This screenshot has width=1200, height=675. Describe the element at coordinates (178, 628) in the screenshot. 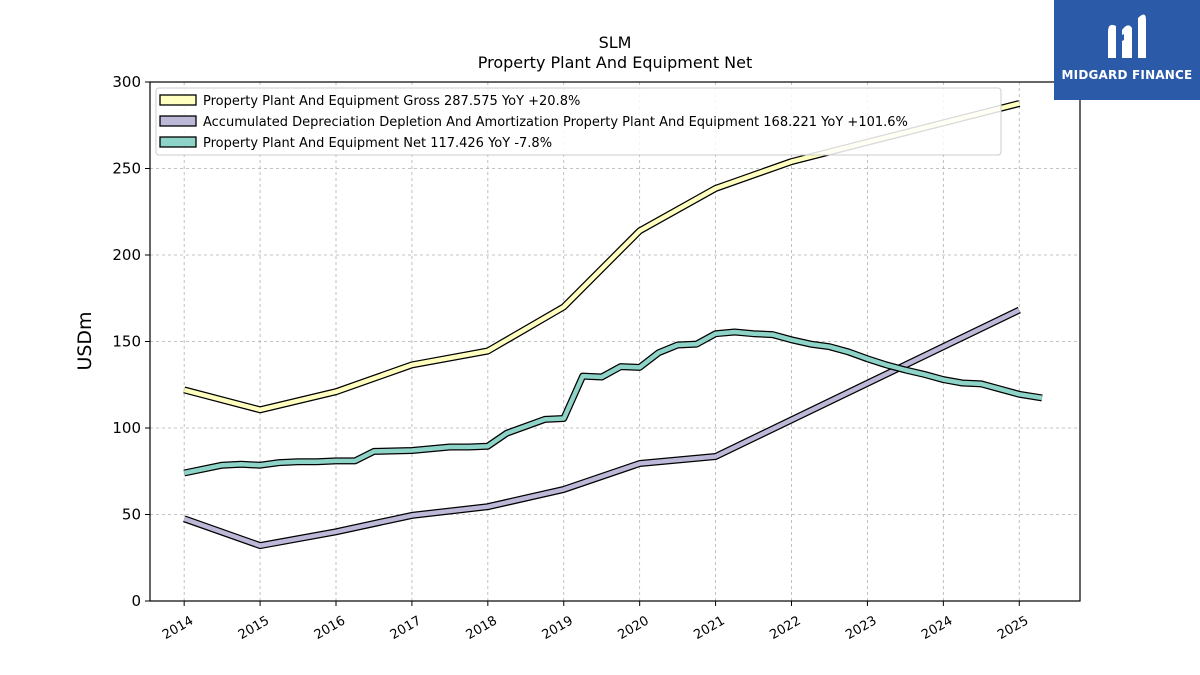

I see `x-tick-label: 2014` at that location.